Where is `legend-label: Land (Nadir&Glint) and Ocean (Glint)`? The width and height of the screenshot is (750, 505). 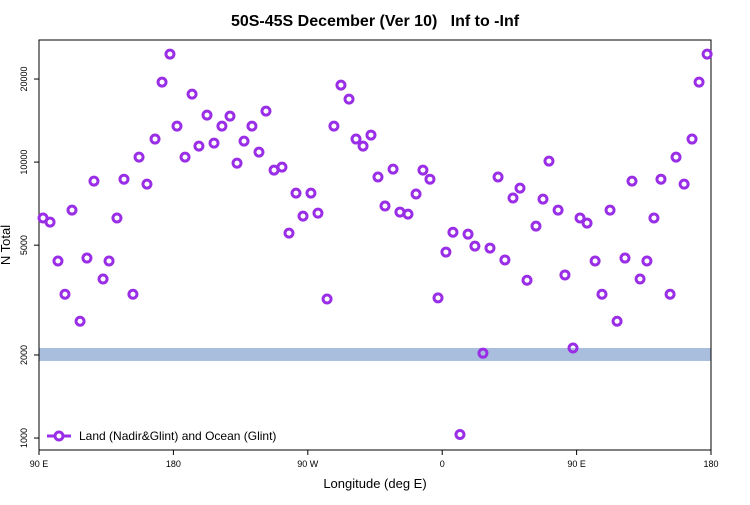 legend-label: Land (Nadir&Glint) and Ocean (Glint) is located at coordinates (177, 436).